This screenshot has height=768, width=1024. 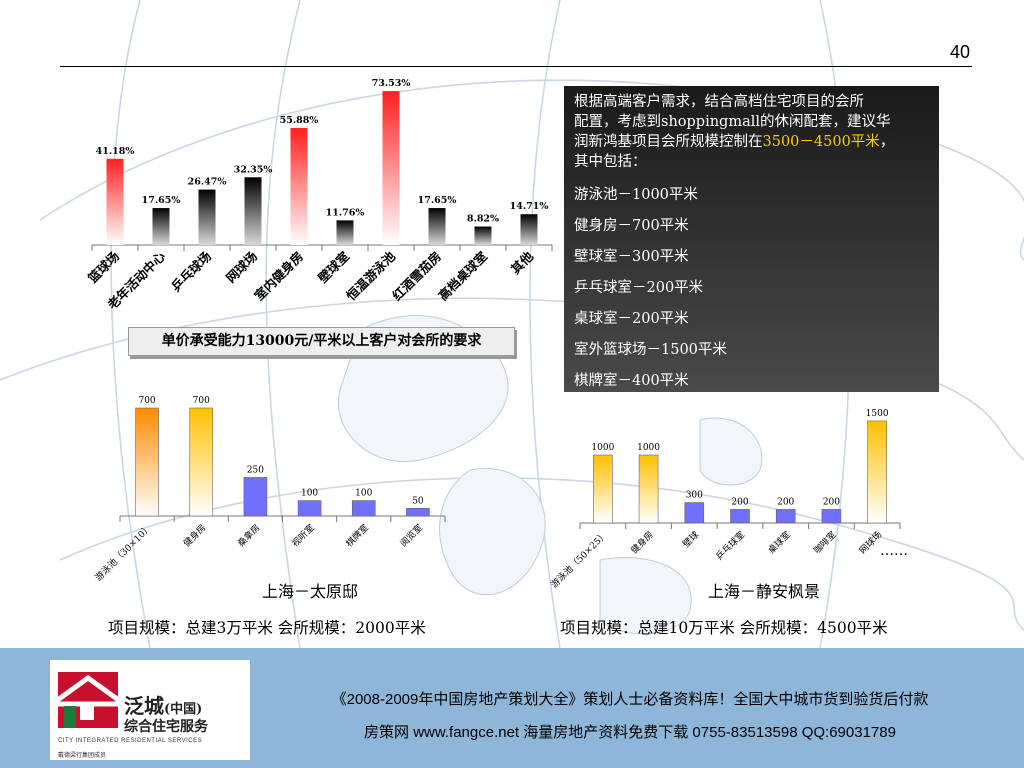 I want to click on brand-name: 泛城(中国), so click(x=163, y=704).